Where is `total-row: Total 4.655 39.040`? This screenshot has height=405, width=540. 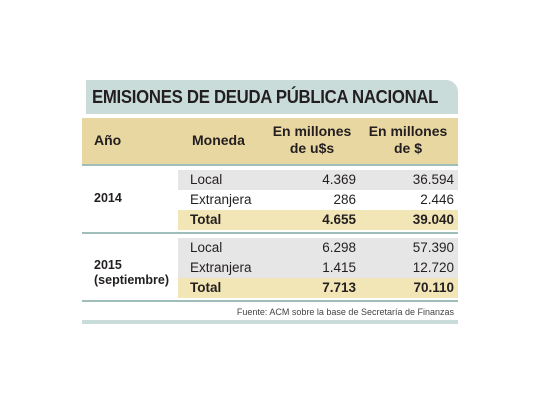 total-row: Total 4.655 39.040 is located at coordinates (318, 220).